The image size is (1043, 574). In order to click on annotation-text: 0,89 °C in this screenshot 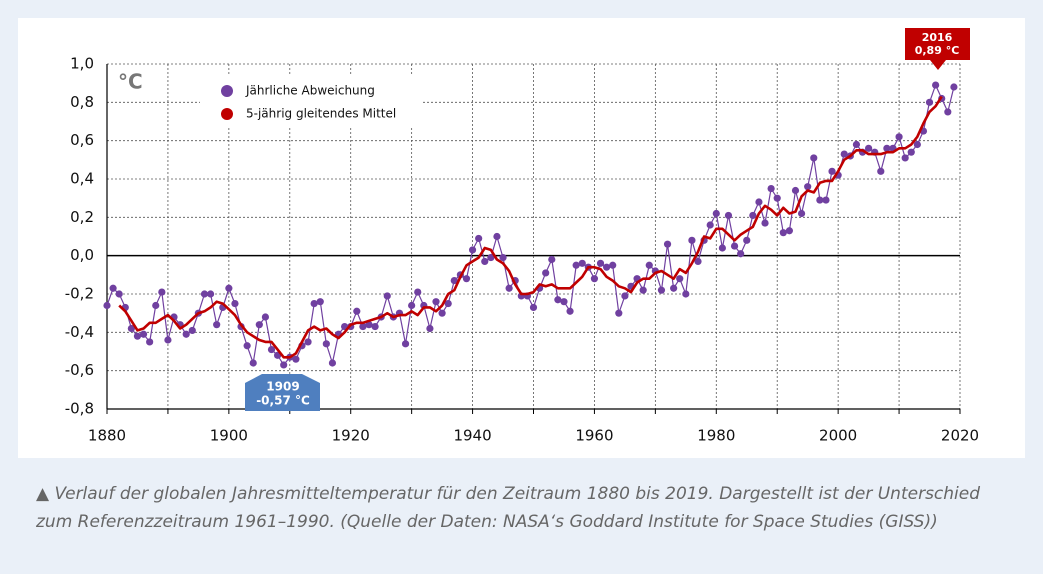, I will do `click(937, 50)`.